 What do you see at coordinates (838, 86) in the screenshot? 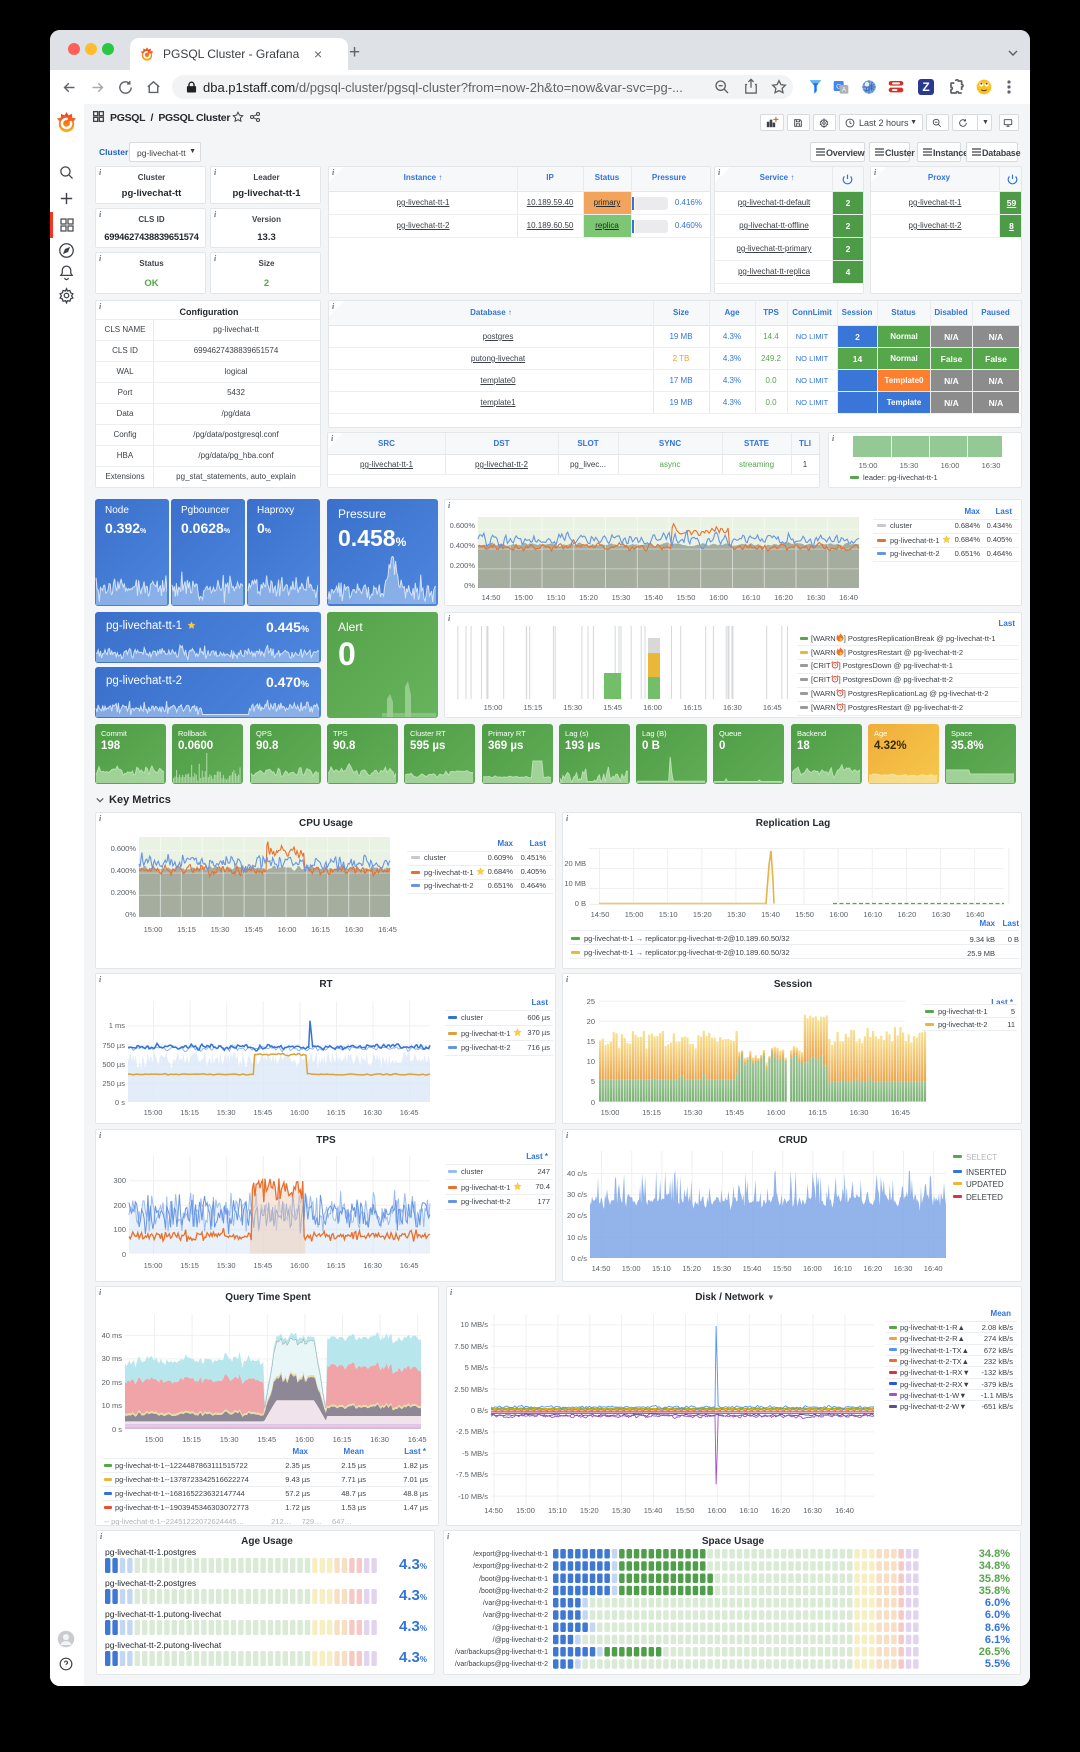
I see `svg-text: G` at bounding box center [838, 86].